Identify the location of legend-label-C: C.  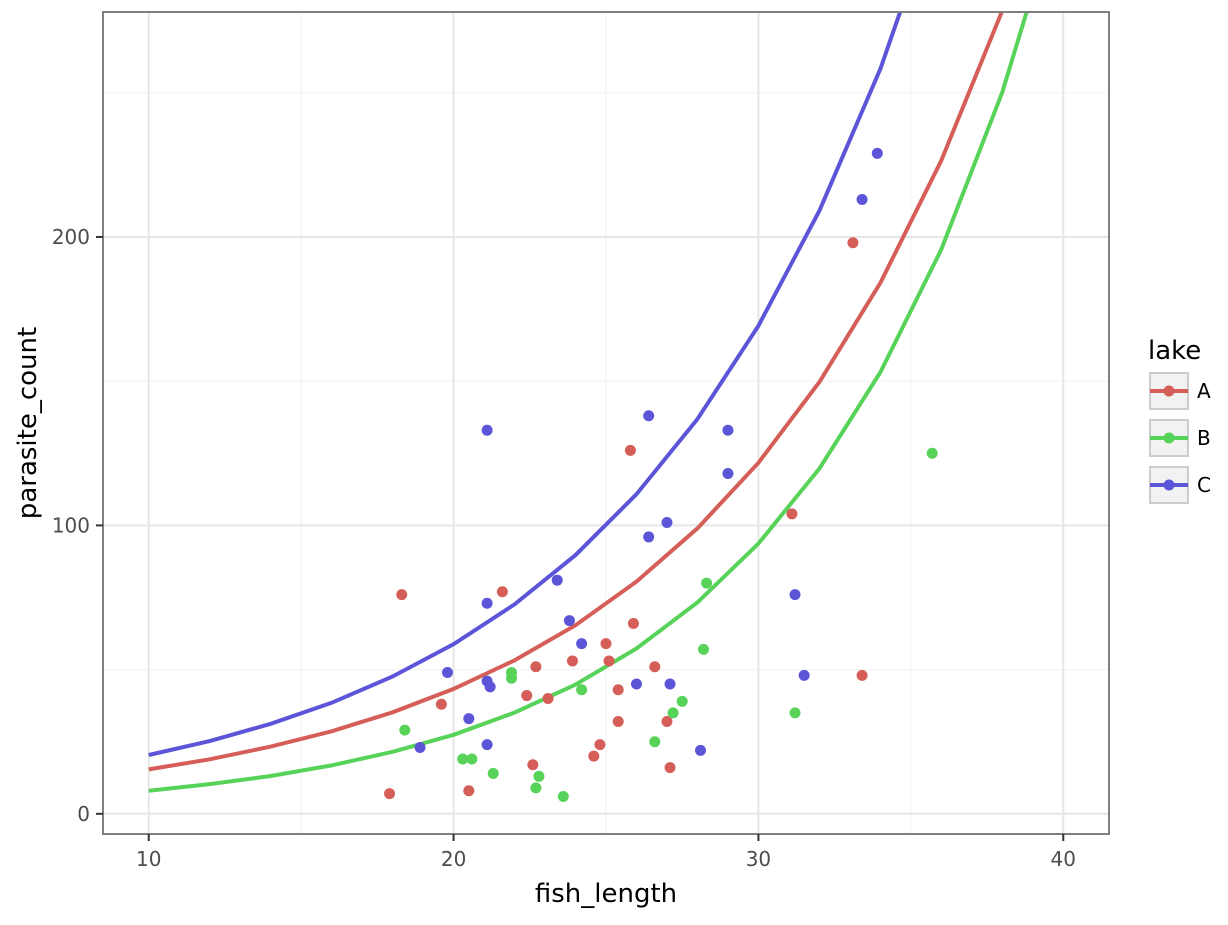
(1204, 485).